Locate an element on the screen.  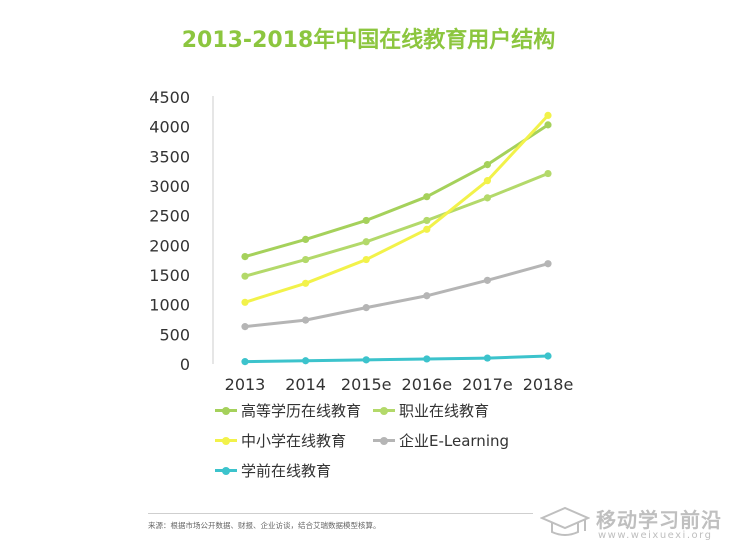
watermark: 移动学习前沿 www.weixuexi.org is located at coordinates (637, 523).